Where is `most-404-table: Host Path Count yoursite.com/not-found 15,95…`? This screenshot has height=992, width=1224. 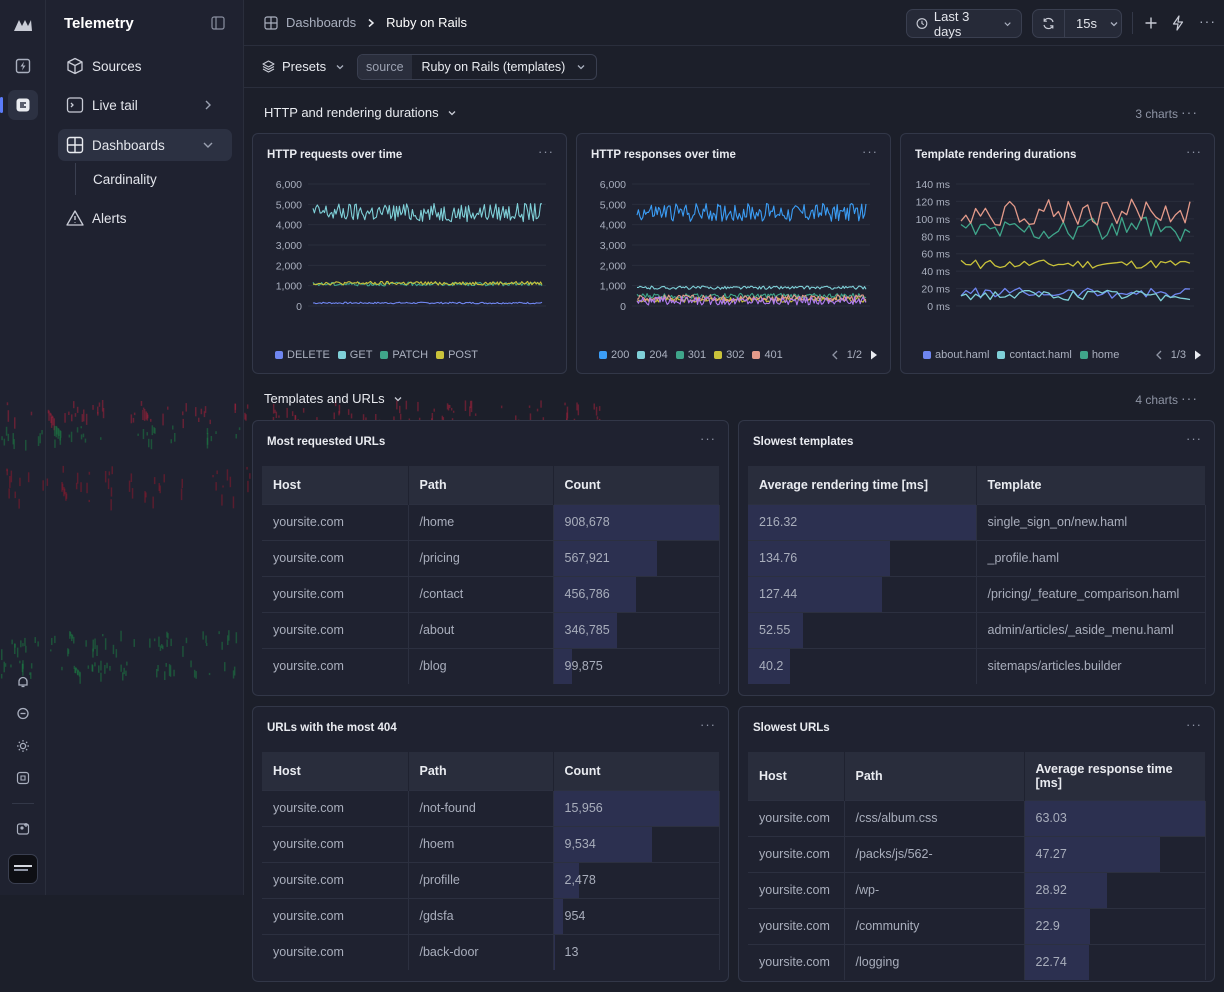
most-404-table: Host Path Count yoursite.com/not-found 15,95… is located at coordinates (491, 861).